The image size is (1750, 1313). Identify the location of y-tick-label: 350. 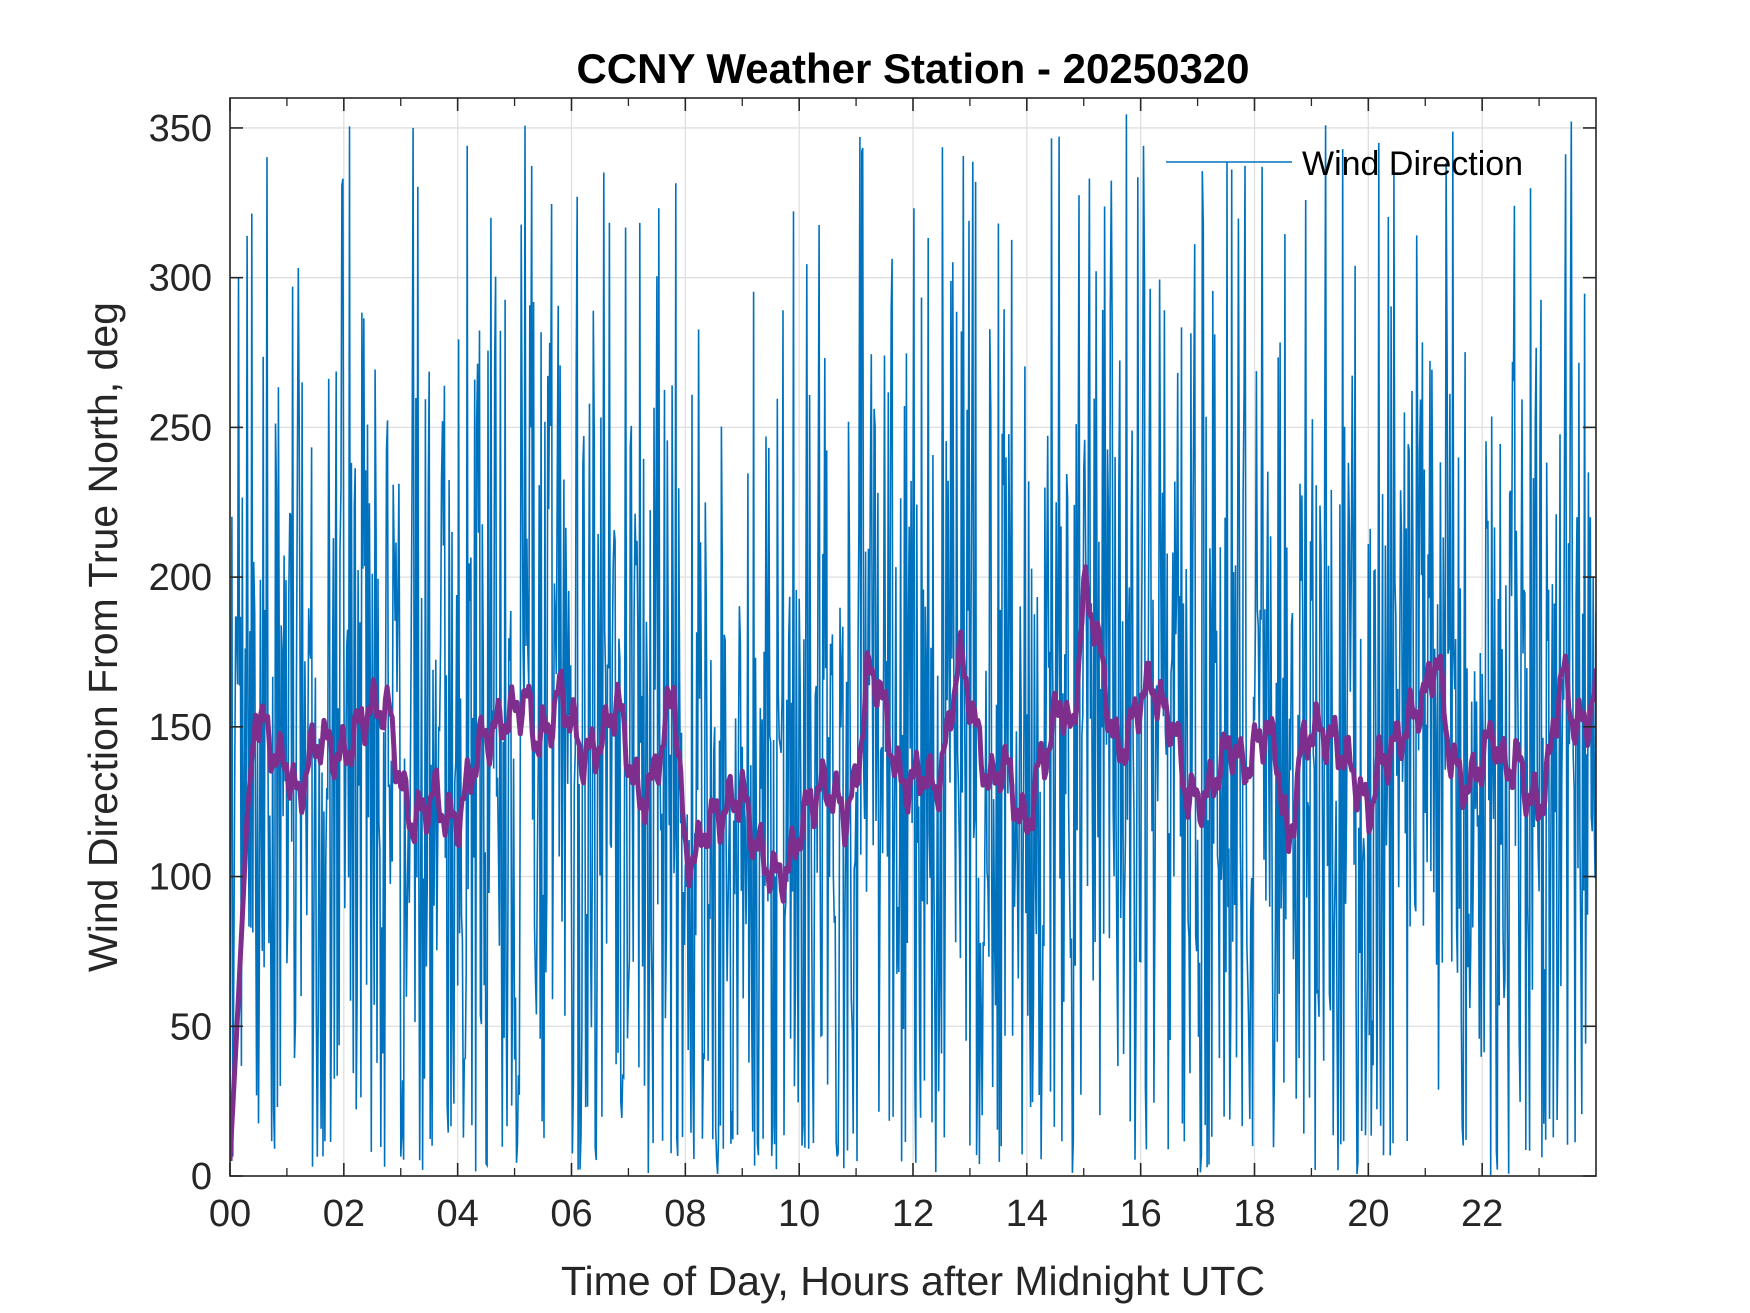
(180, 129).